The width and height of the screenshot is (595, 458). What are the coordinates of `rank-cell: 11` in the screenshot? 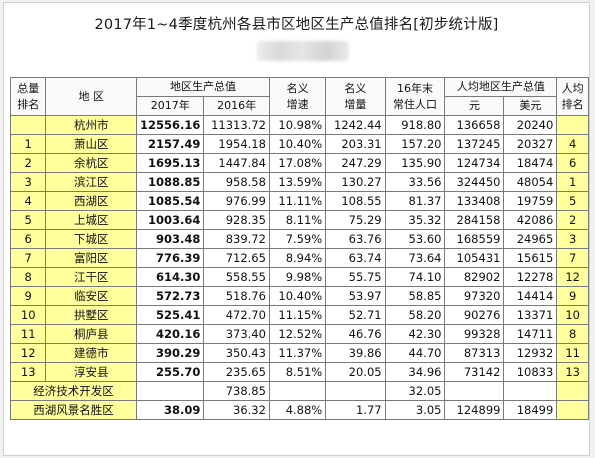 It's located at (28, 334).